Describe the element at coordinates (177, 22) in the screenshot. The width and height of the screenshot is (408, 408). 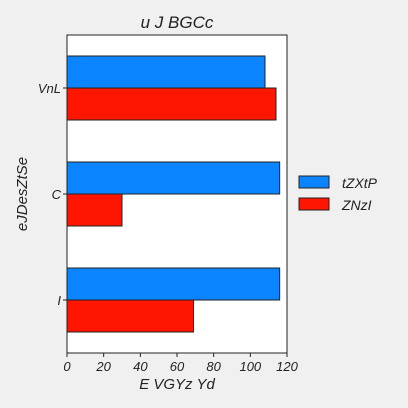
I see `chart-title: u J BGCc` at that location.